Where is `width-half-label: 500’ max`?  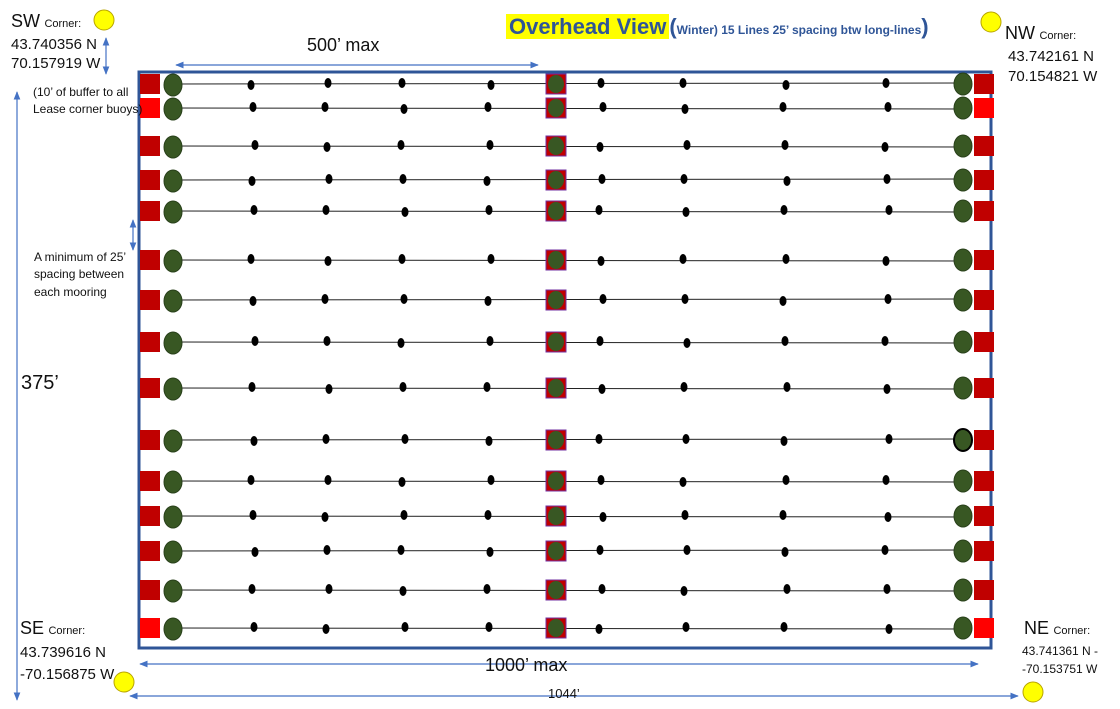 width-half-label: 500’ max is located at coordinates (343, 45).